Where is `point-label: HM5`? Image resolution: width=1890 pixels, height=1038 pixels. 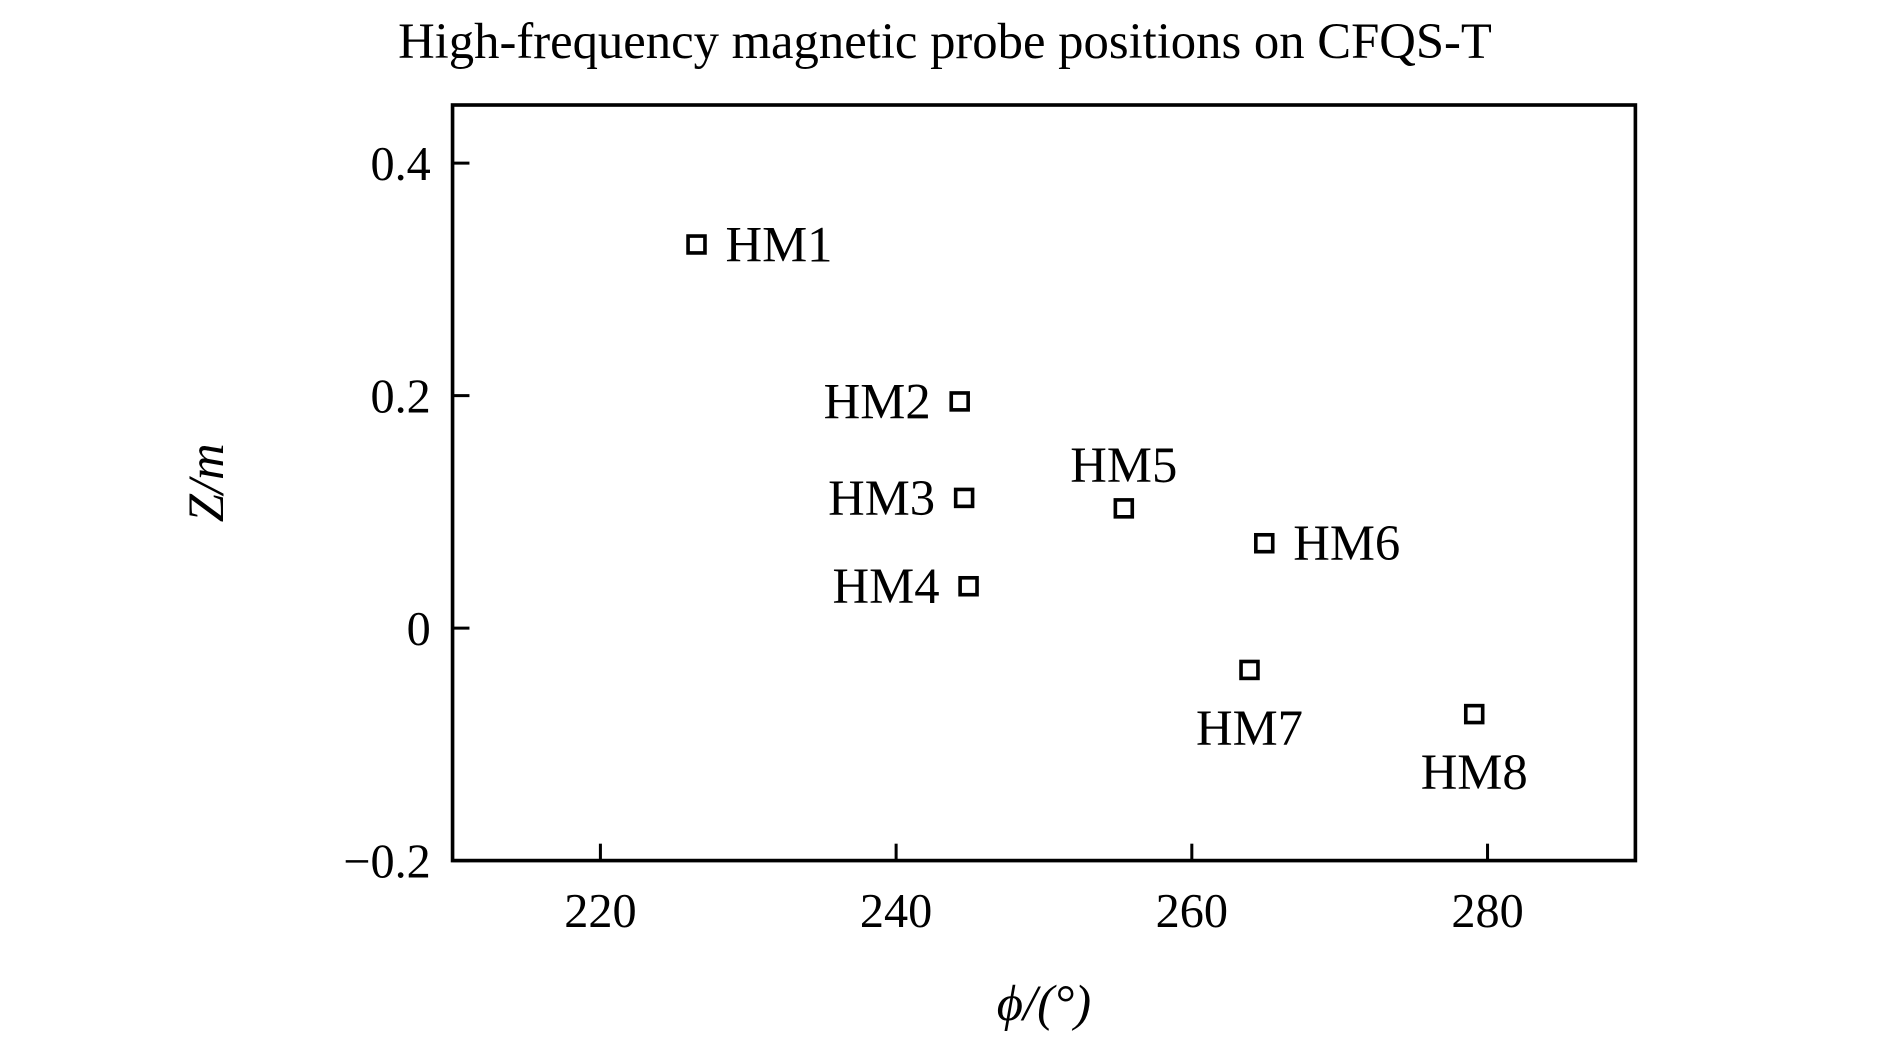
point-label: HM5 is located at coordinates (1123, 465).